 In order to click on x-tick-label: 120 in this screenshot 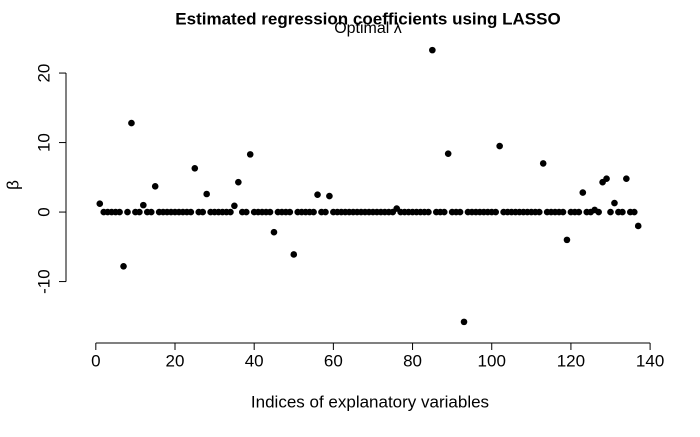, I will do `click(571, 360)`.